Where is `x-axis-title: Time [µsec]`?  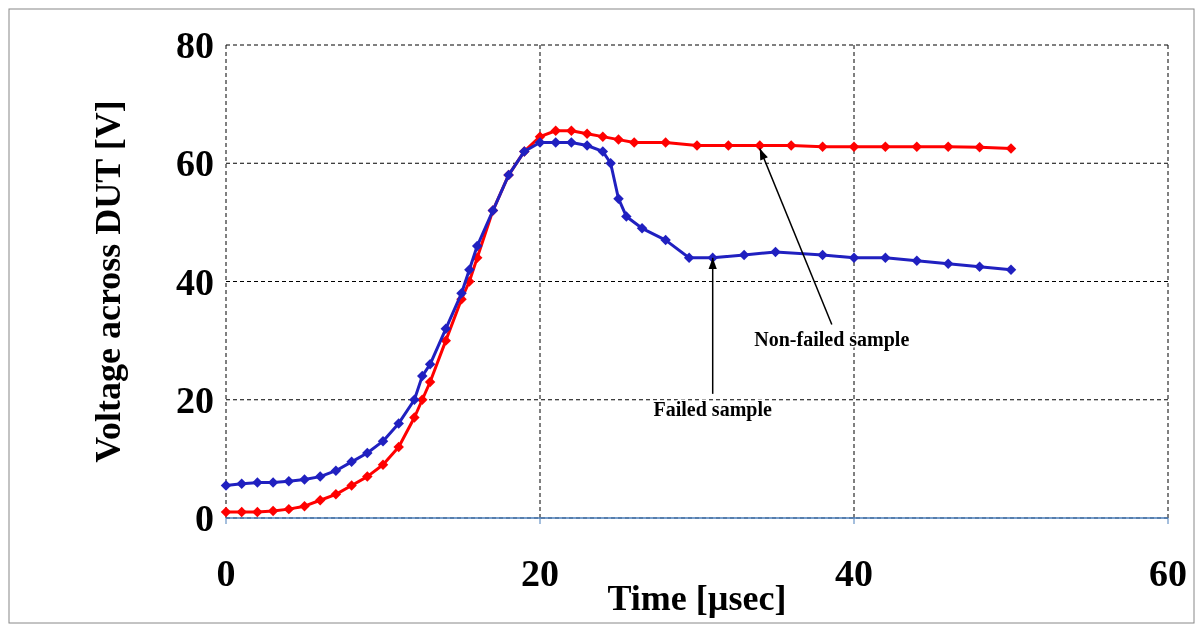 x-axis-title: Time [µsec] is located at coordinates (697, 598).